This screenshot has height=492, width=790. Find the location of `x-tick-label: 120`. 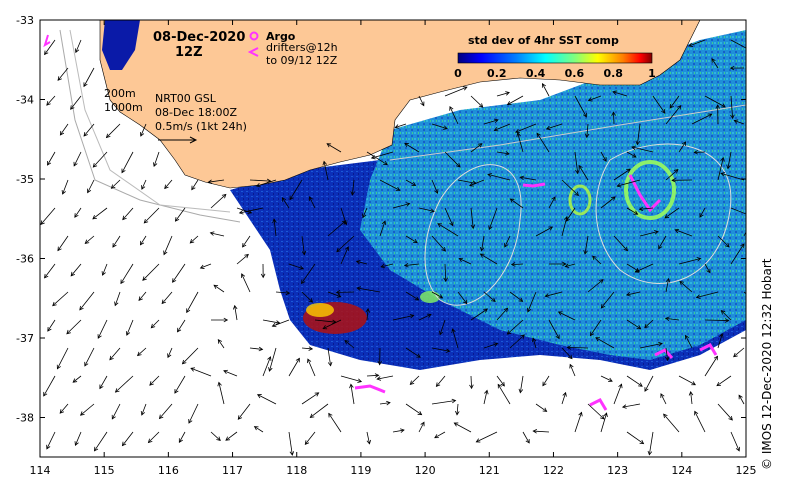

x-tick-label: 120 is located at coordinates (425, 470).